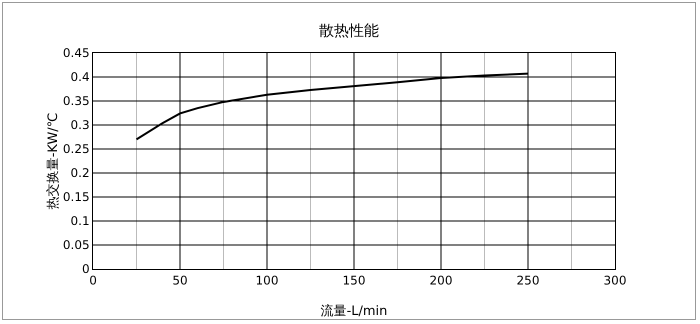  I want to click on y-tick-label: 0.2, so click(80, 173).